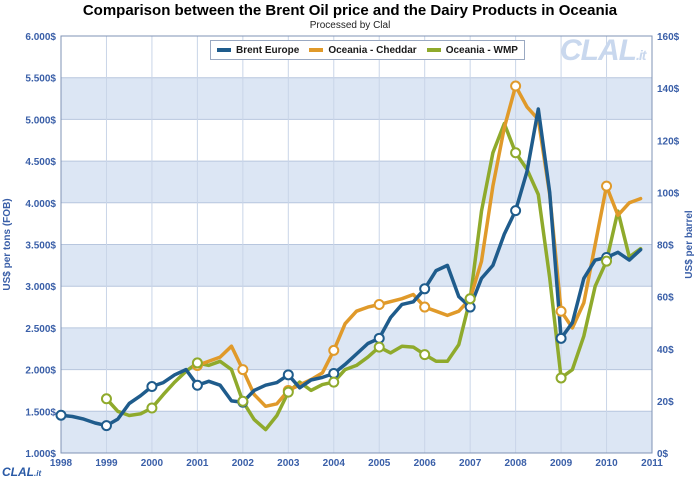 Image resolution: width=700 pixels, height=481 pixels. Describe the element at coordinates (22, 472) in the screenshot. I see `clal-logo-footer: CLAL.it` at that location.